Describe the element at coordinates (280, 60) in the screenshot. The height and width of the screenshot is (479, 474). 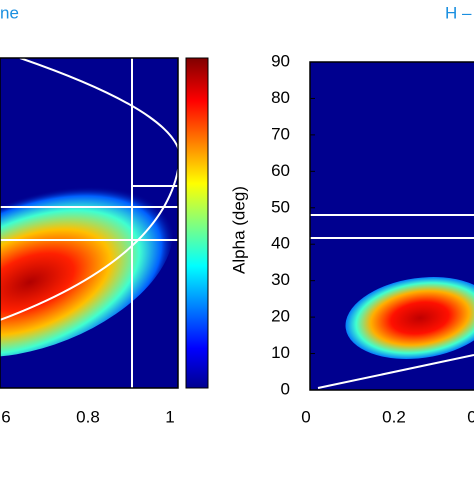
I see `y-tick-label: 90` at that location.